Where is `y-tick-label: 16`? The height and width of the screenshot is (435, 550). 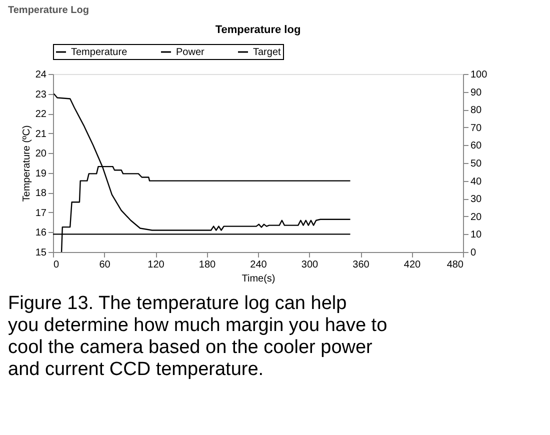
y-tick-label: 16 is located at coordinates (41, 233).